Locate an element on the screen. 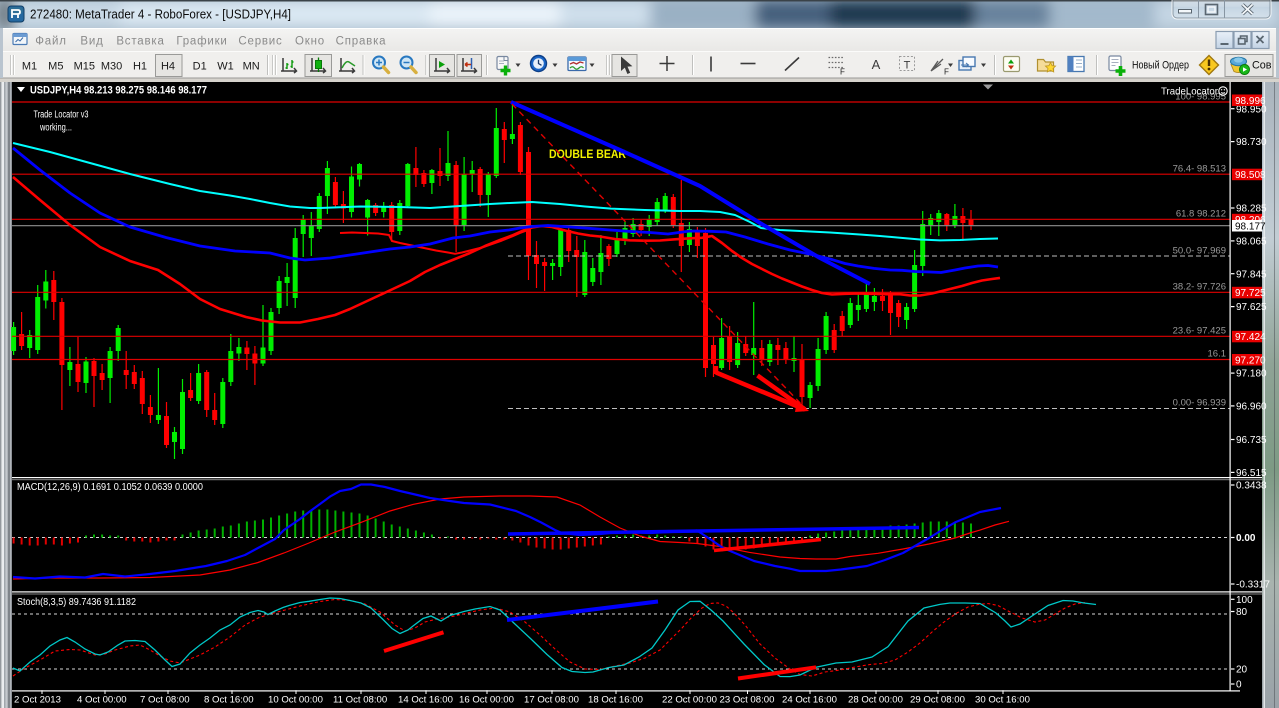 This screenshot has height=708, width=1279. svg-text: -0.3317 is located at coordinates (1253, 585).